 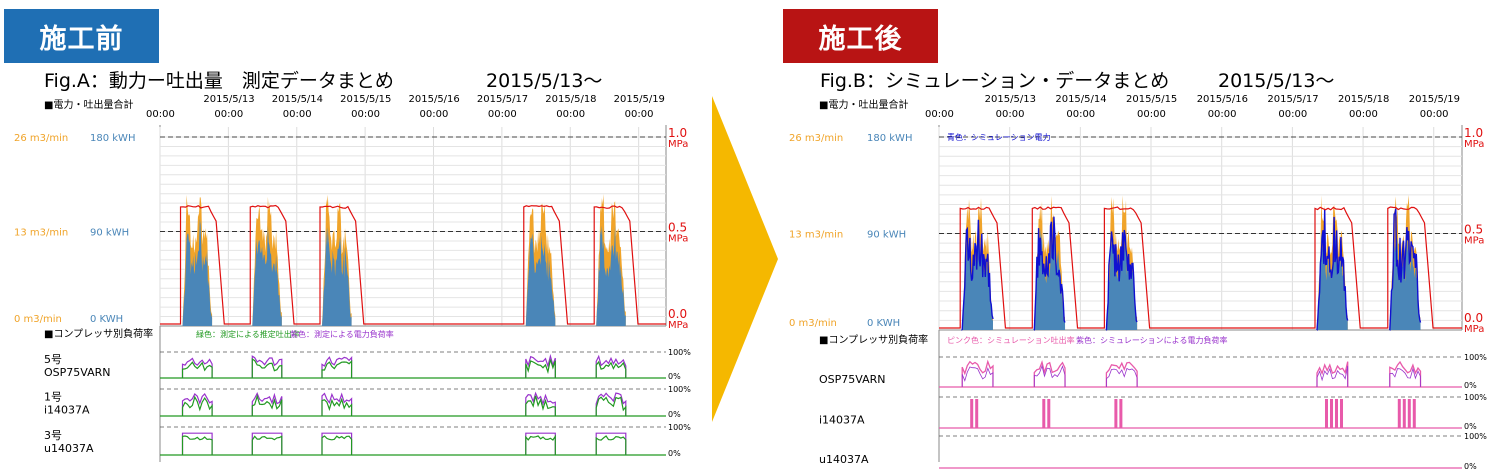 I want to click on simulation-power-note: 青色：シミュレーション電力, so click(x=999, y=137).